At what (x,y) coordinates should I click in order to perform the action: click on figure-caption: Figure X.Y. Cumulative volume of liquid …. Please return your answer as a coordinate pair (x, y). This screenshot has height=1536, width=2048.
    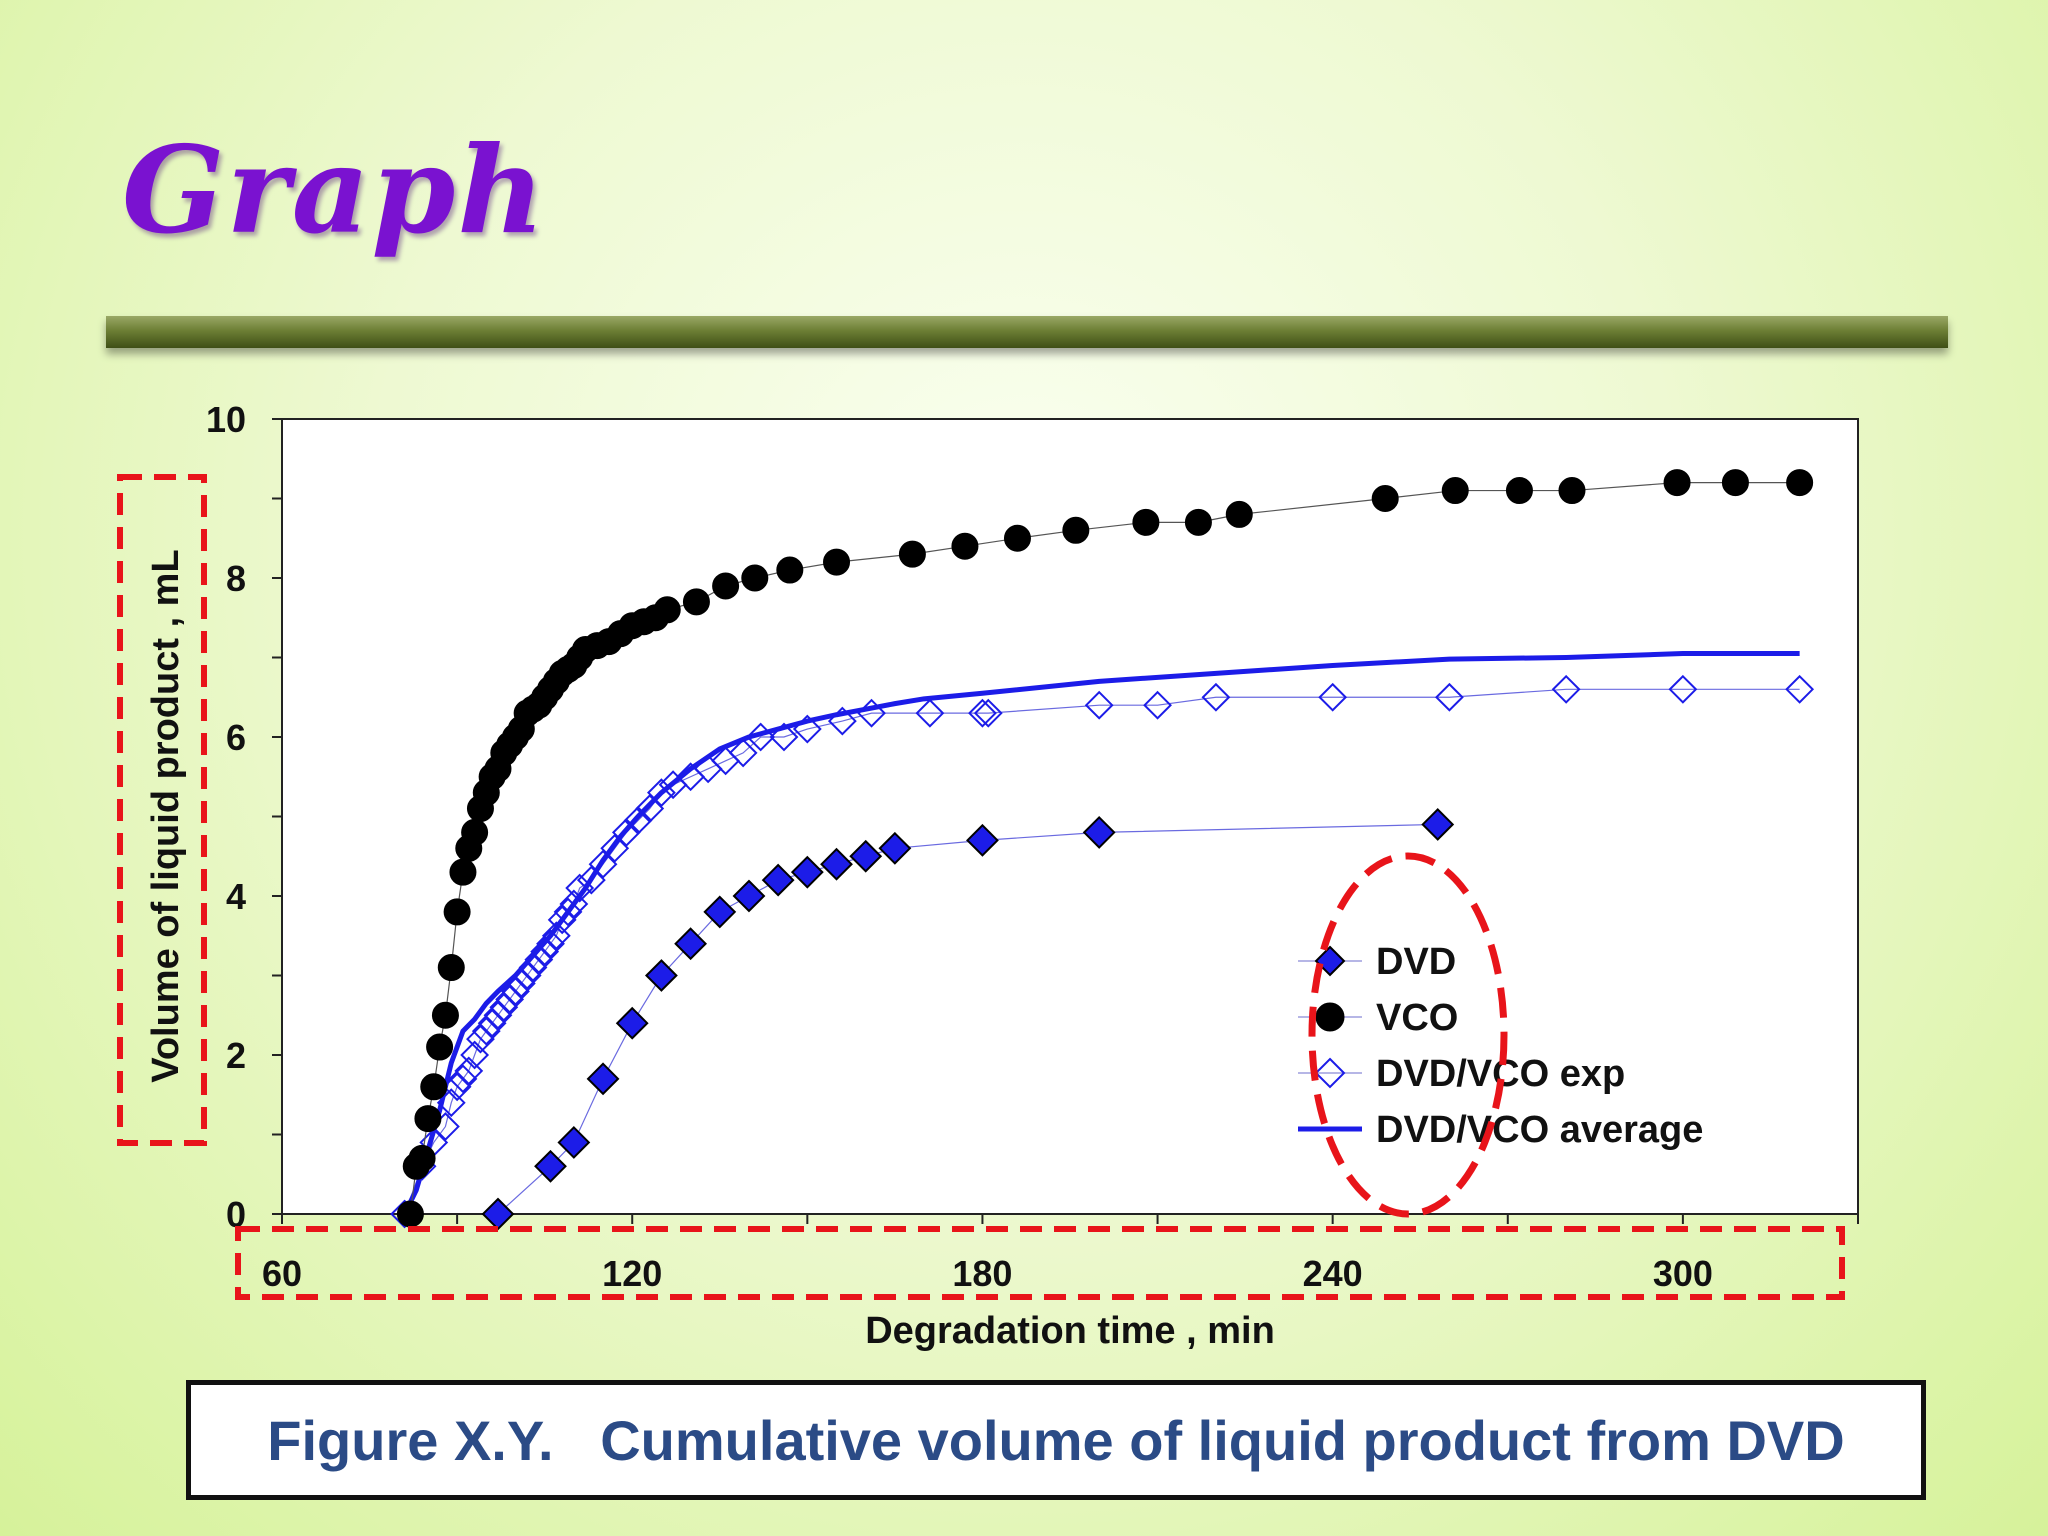
    Looking at the image, I should click on (1056, 1440).